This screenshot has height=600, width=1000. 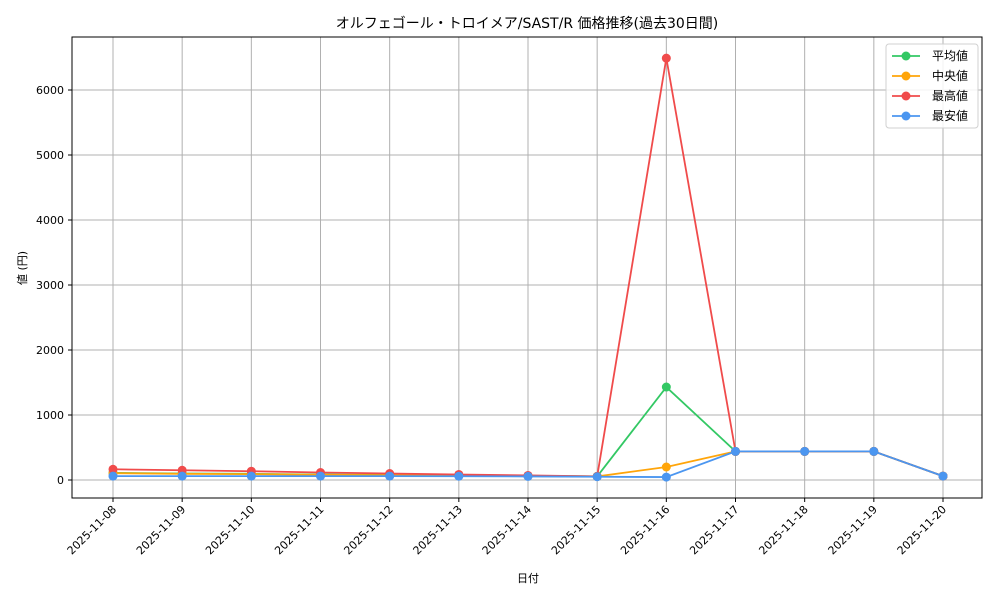 I want to click on y-axis-ticks: 0 1000 2000 3000 4000 5000 6000, so click(x=54, y=285).